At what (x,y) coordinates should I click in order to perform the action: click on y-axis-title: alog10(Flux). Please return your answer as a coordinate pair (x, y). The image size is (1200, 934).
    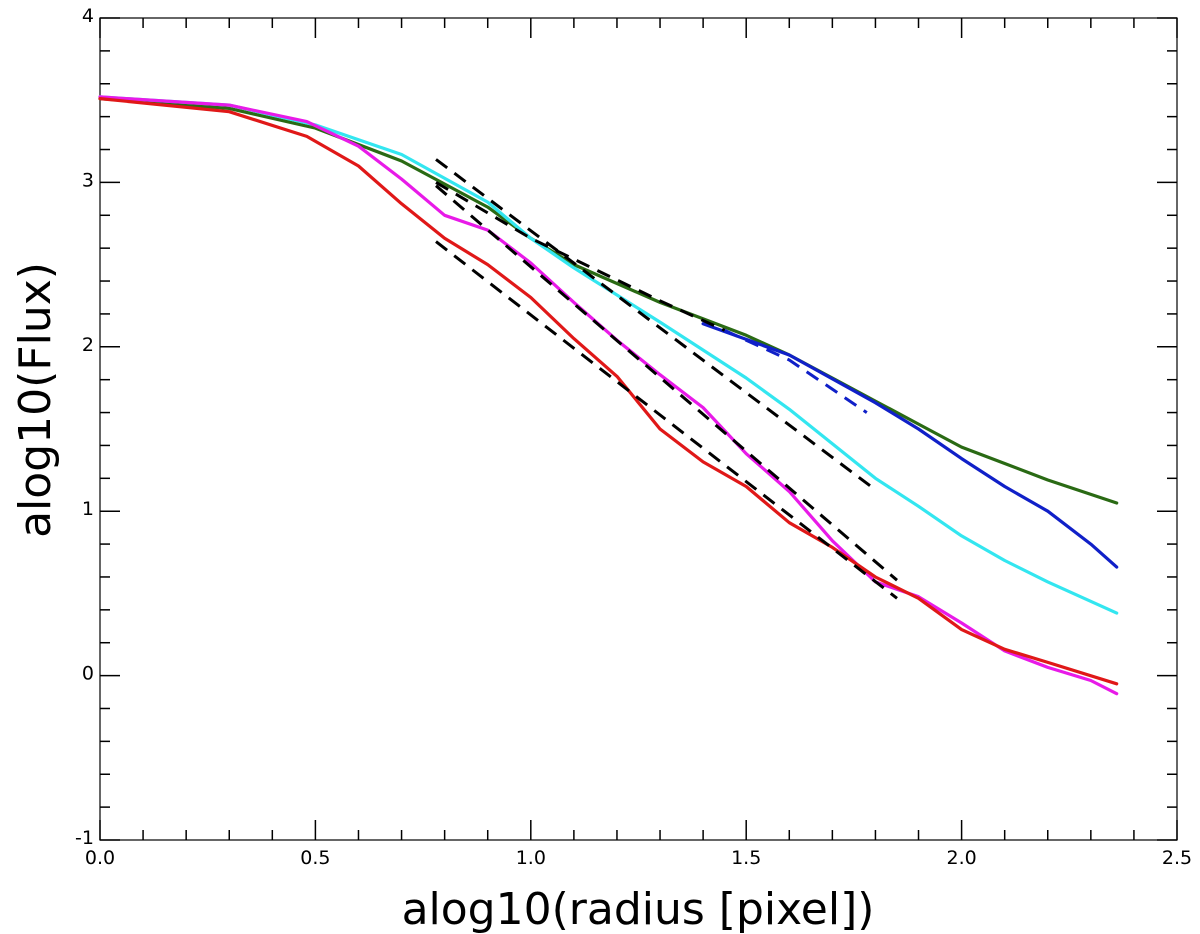
    Looking at the image, I should click on (35, 400).